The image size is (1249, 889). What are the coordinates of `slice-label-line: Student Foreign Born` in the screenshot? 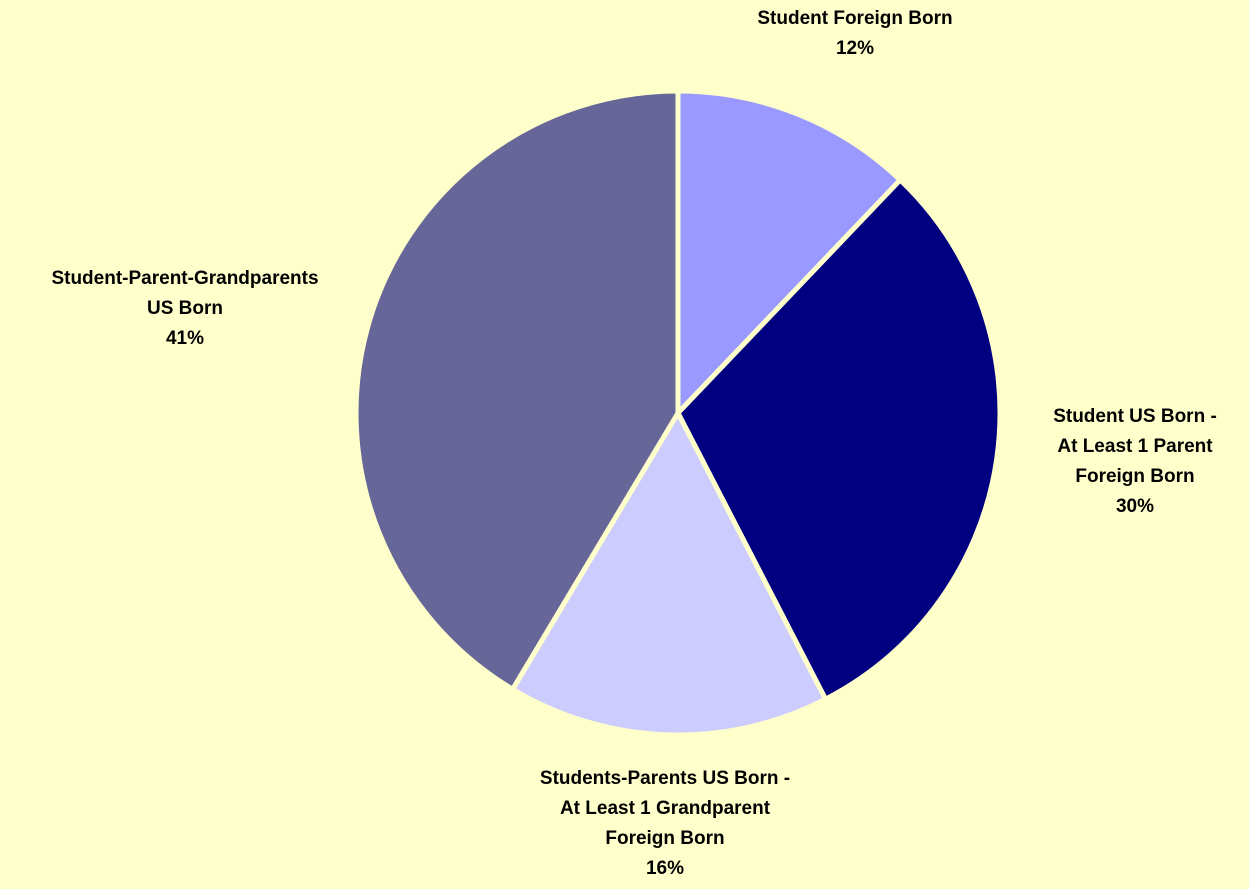 It's located at (855, 18).